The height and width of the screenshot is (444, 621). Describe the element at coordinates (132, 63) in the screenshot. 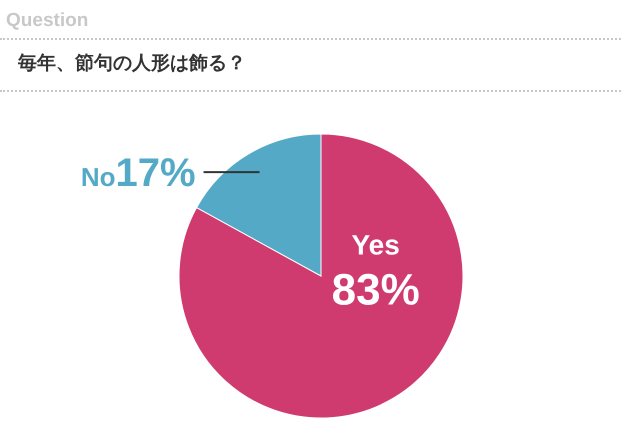

I see `chart-title: 毎年、節句の人形は飾る？` at that location.